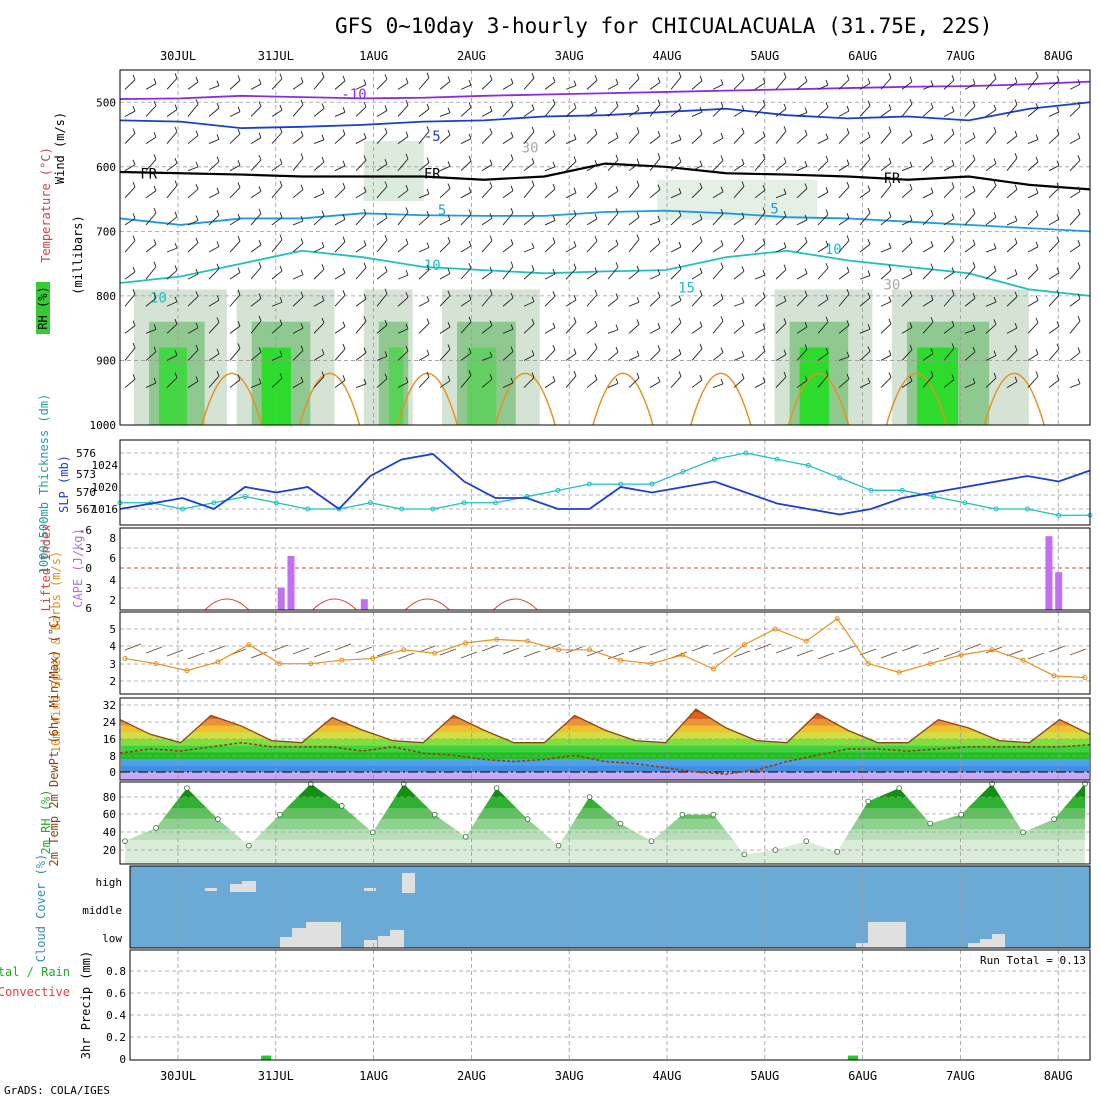 The width and height of the screenshot is (1100, 1100). I want to click on cloud-level-high: high, so click(109, 882).